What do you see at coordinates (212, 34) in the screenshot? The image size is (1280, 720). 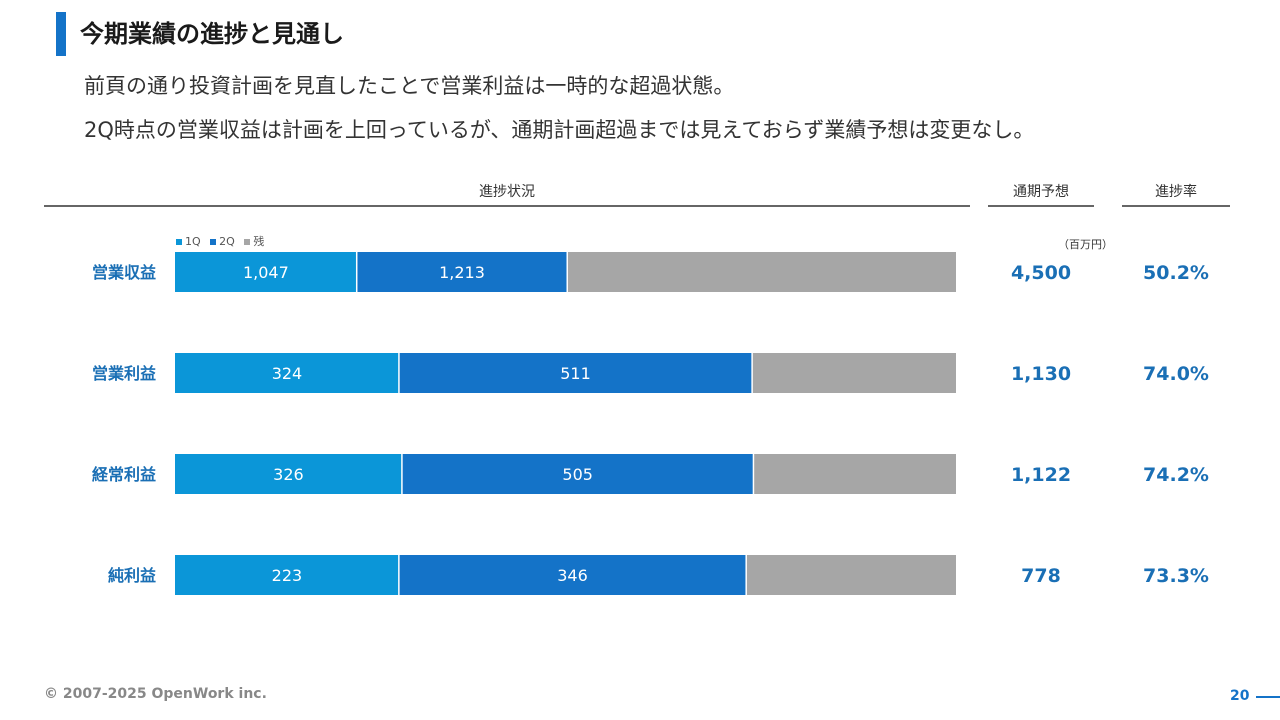 I see `page-title: 今期業績の進捗と見通し` at bounding box center [212, 34].